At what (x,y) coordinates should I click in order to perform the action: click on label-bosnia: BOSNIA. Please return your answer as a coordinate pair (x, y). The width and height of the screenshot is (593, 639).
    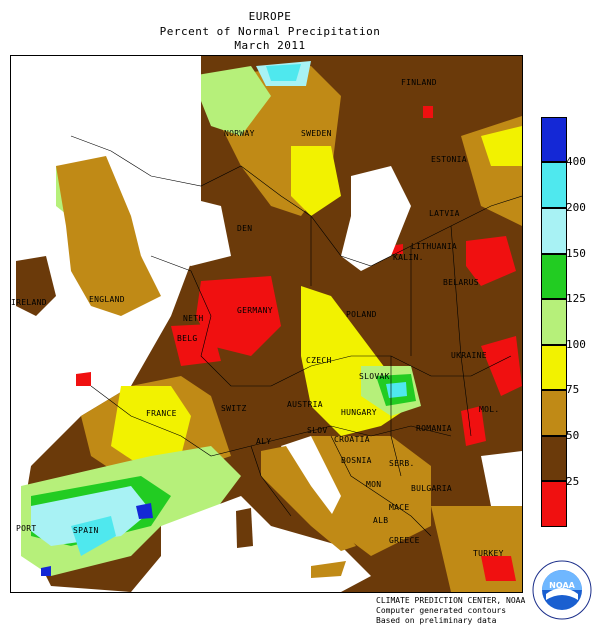
    Looking at the image, I should click on (356, 460).